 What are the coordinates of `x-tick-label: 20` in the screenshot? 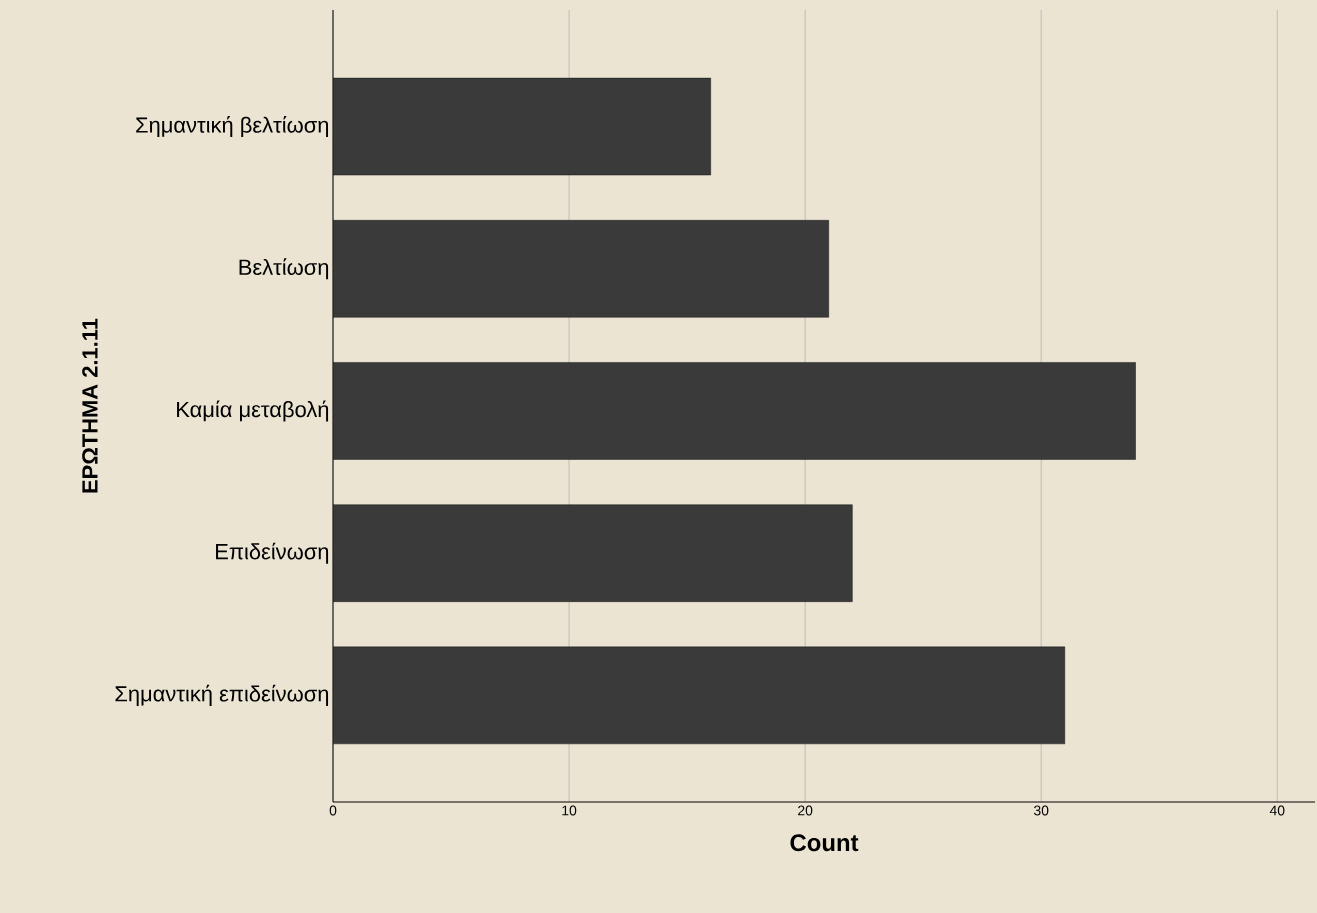 It's located at (805, 810).